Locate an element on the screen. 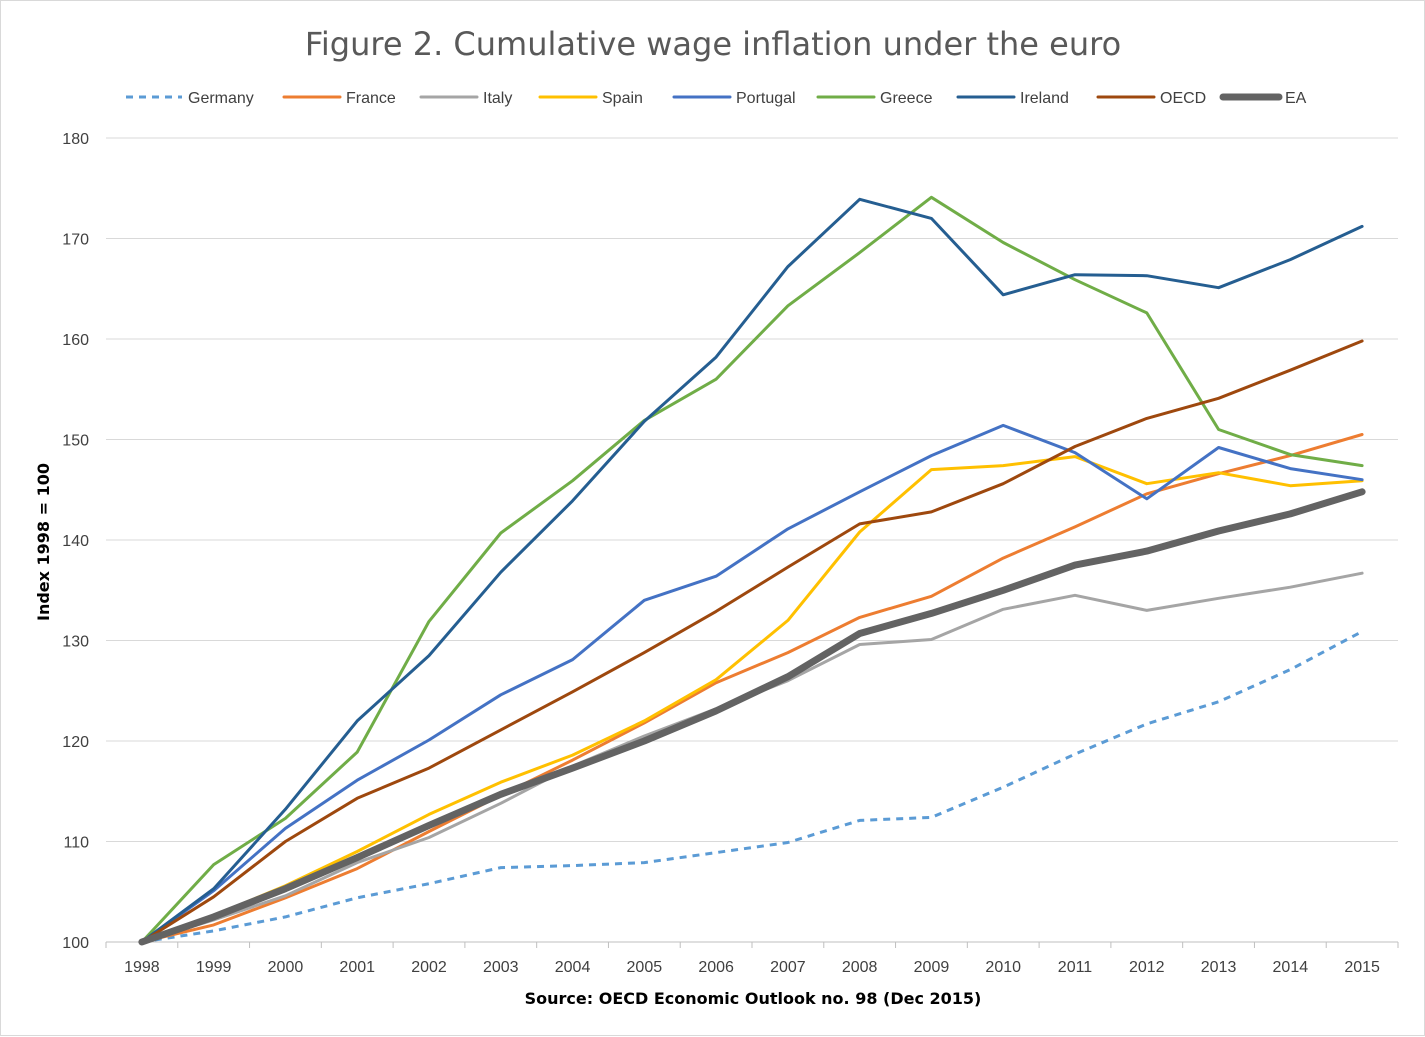 The height and width of the screenshot is (1037, 1425). y-tick-label: 120 is located at coordinates (75, 742).